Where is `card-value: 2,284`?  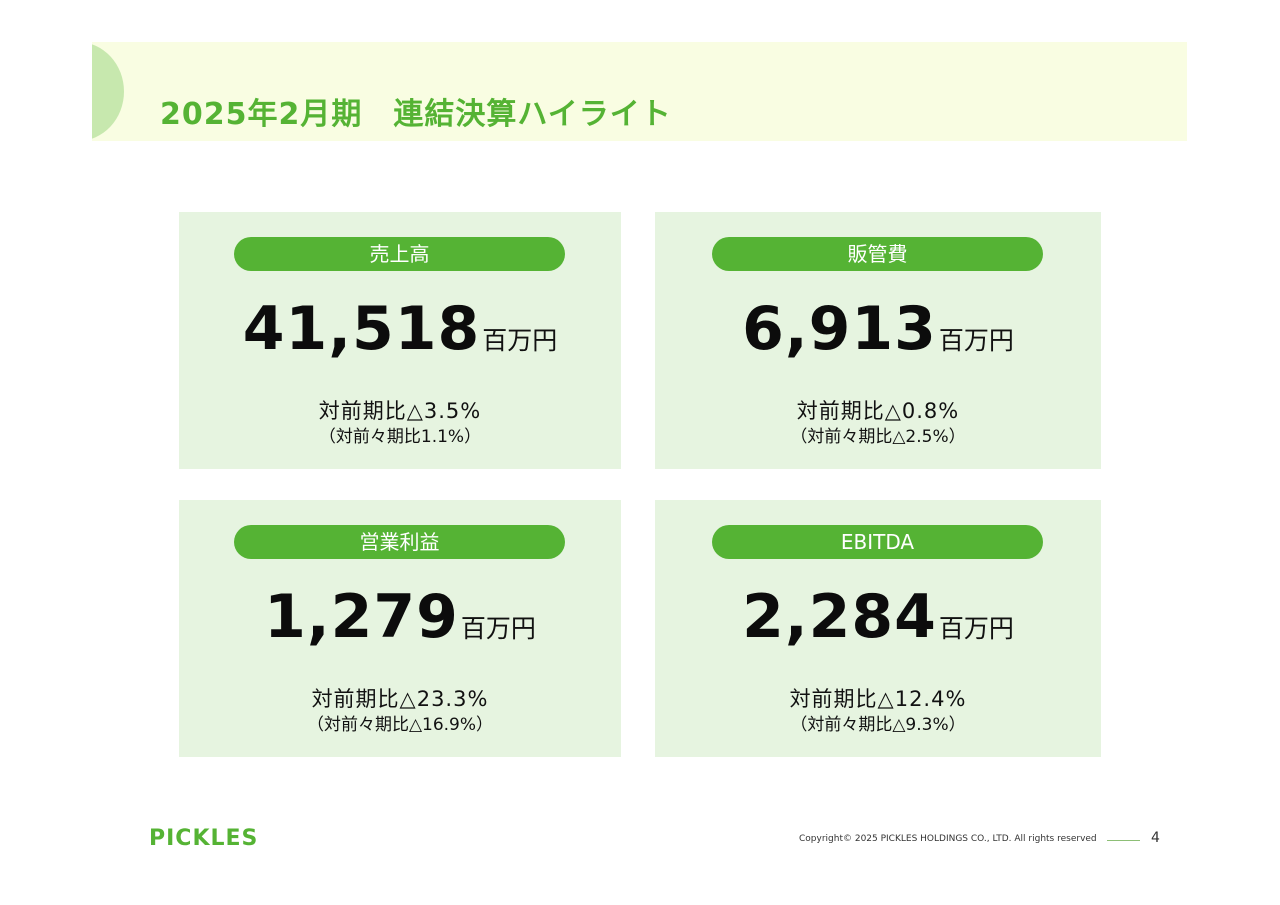 card-value: 2,284 is located at coordinates (839, 617).